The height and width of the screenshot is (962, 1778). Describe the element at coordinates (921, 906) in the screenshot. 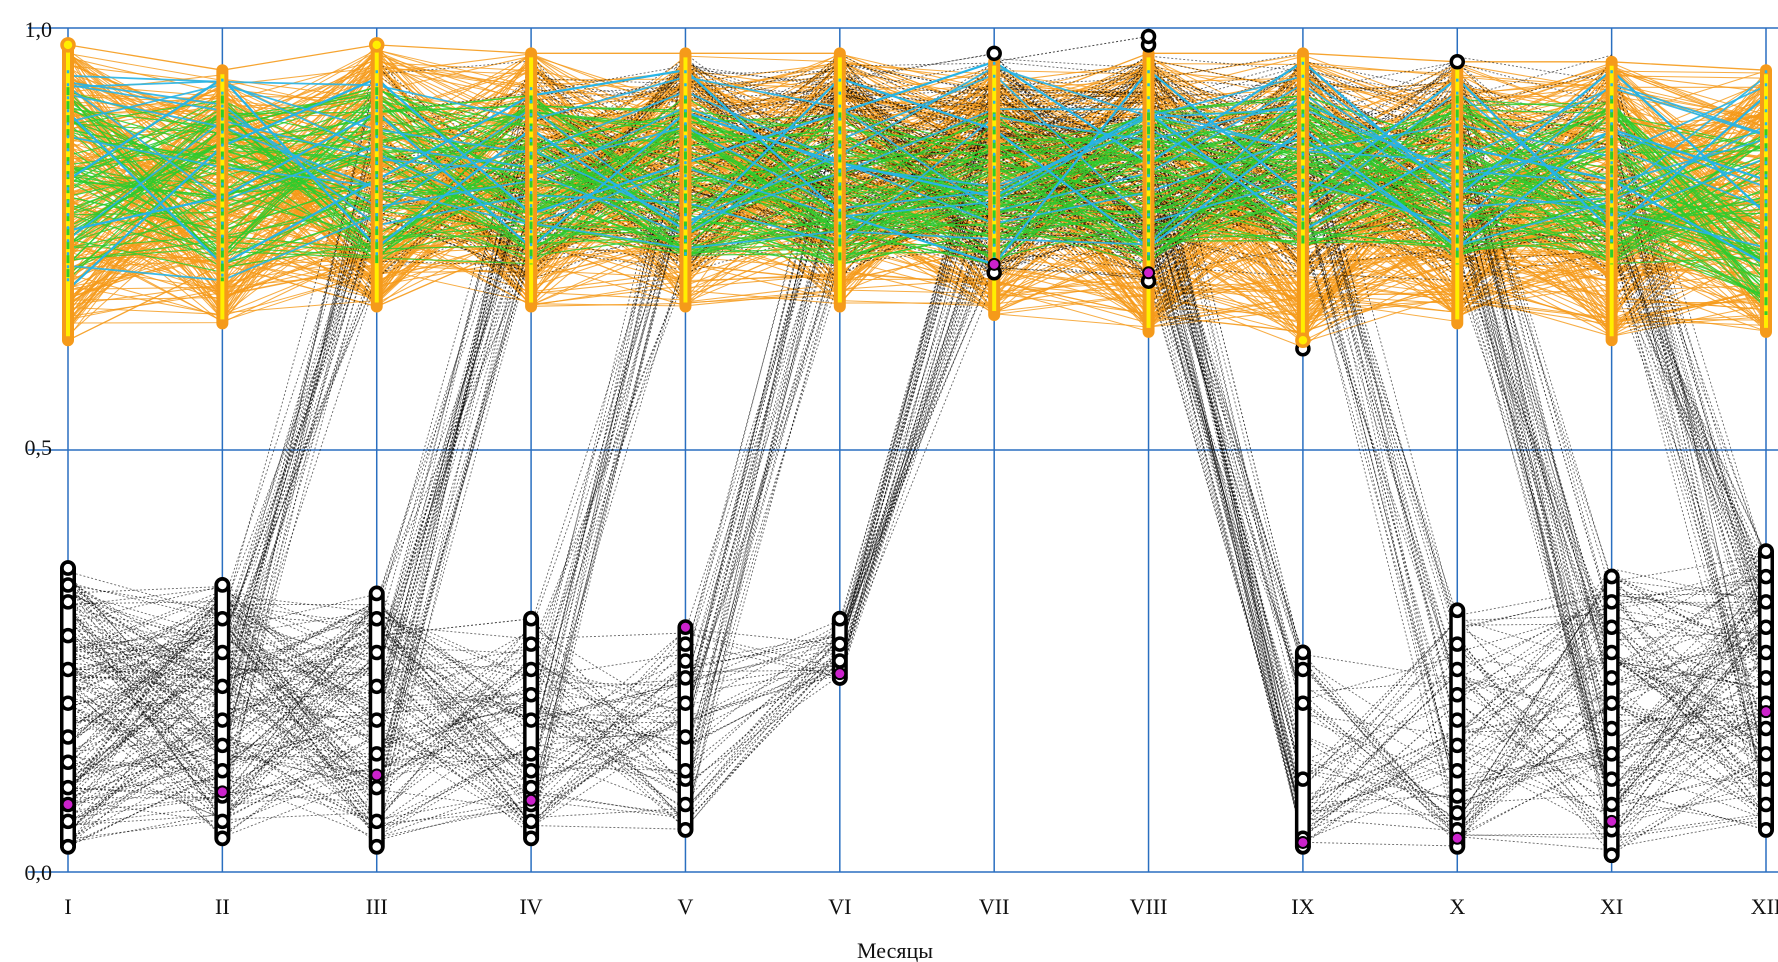

I see `x-tick-labels: I II III IV V VI VII VIII IX X XI XII` at that location.